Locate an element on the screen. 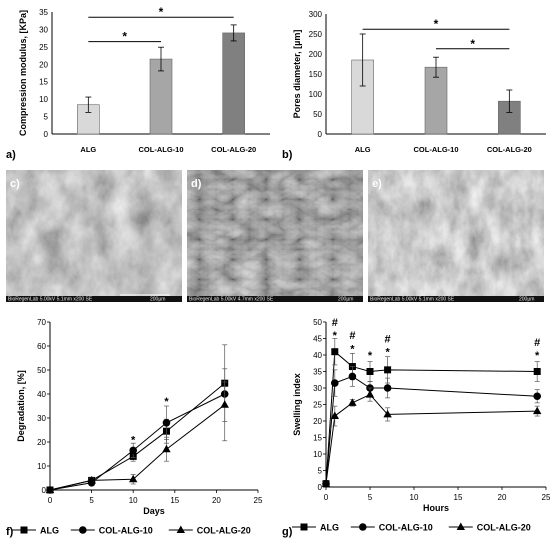 This screenshot has height=542, width=550. chart-b-ytick-label: 50 is located at coordinates (317, 114).